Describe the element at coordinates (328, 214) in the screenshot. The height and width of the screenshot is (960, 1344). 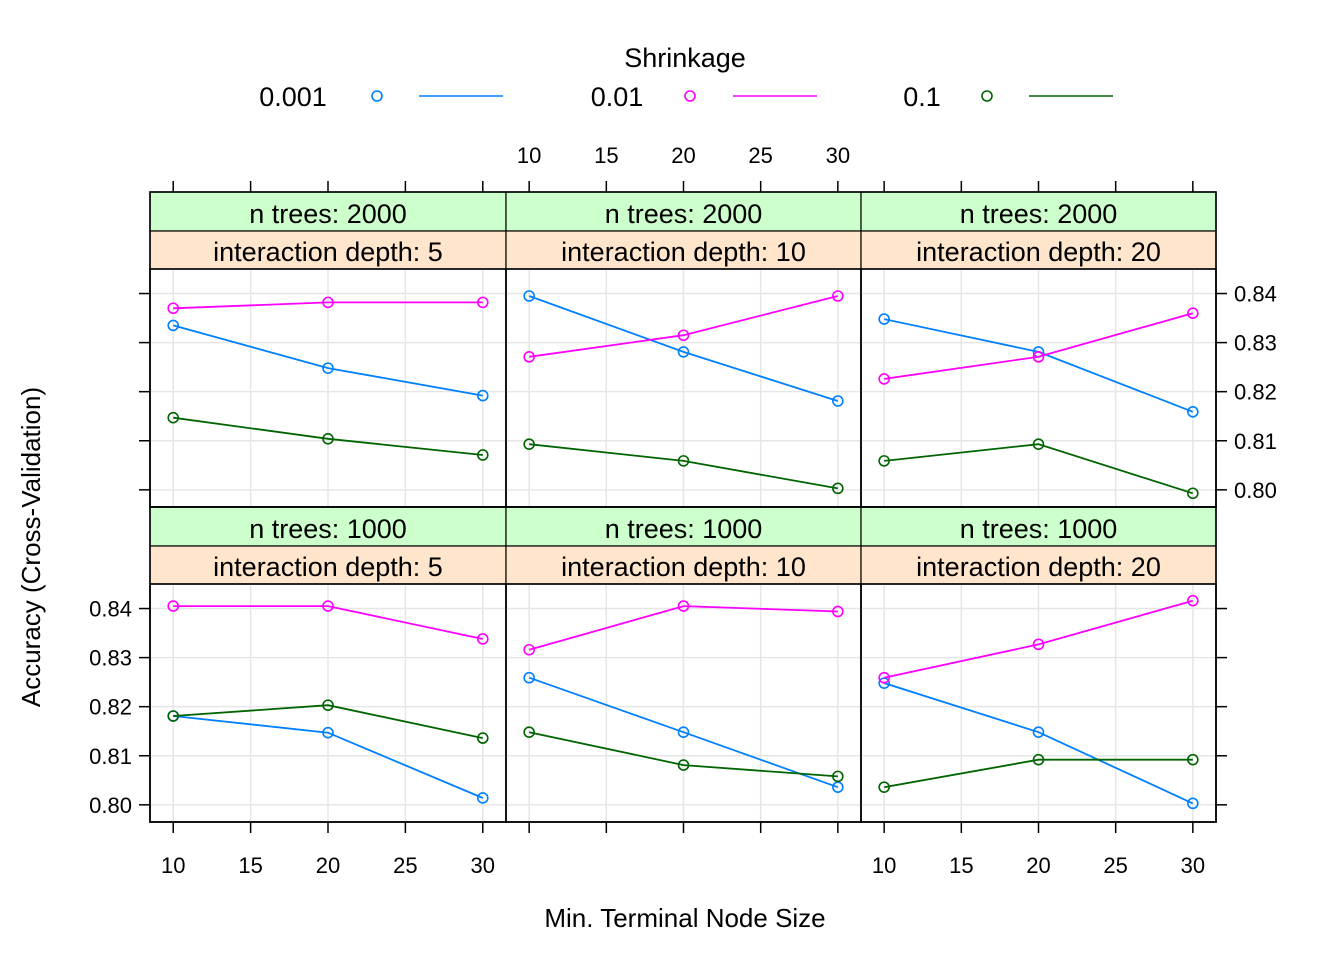
I see `strip-top-label: n trees: 2000` at that location.